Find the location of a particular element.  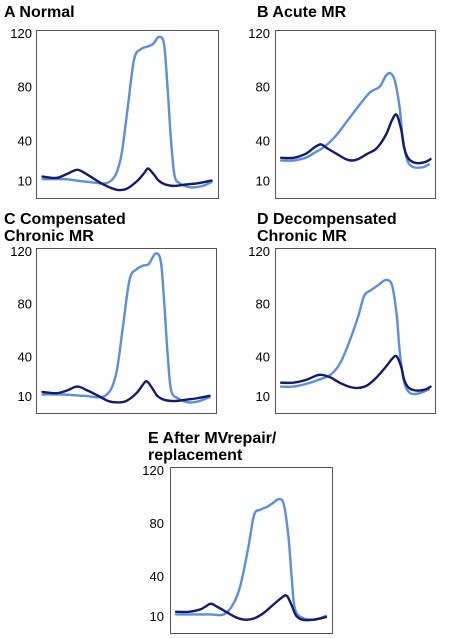

panel-letter: E is located at coordinates (155, 438).